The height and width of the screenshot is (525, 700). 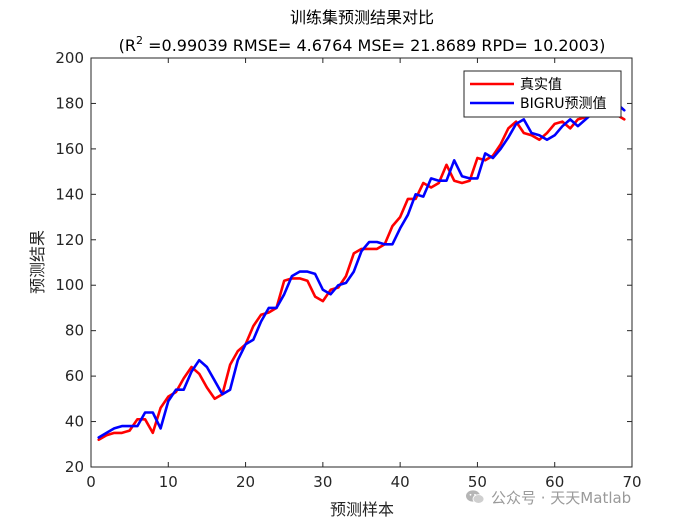 I want to click on y-tick-label: 60, so click(x=74, y=376).